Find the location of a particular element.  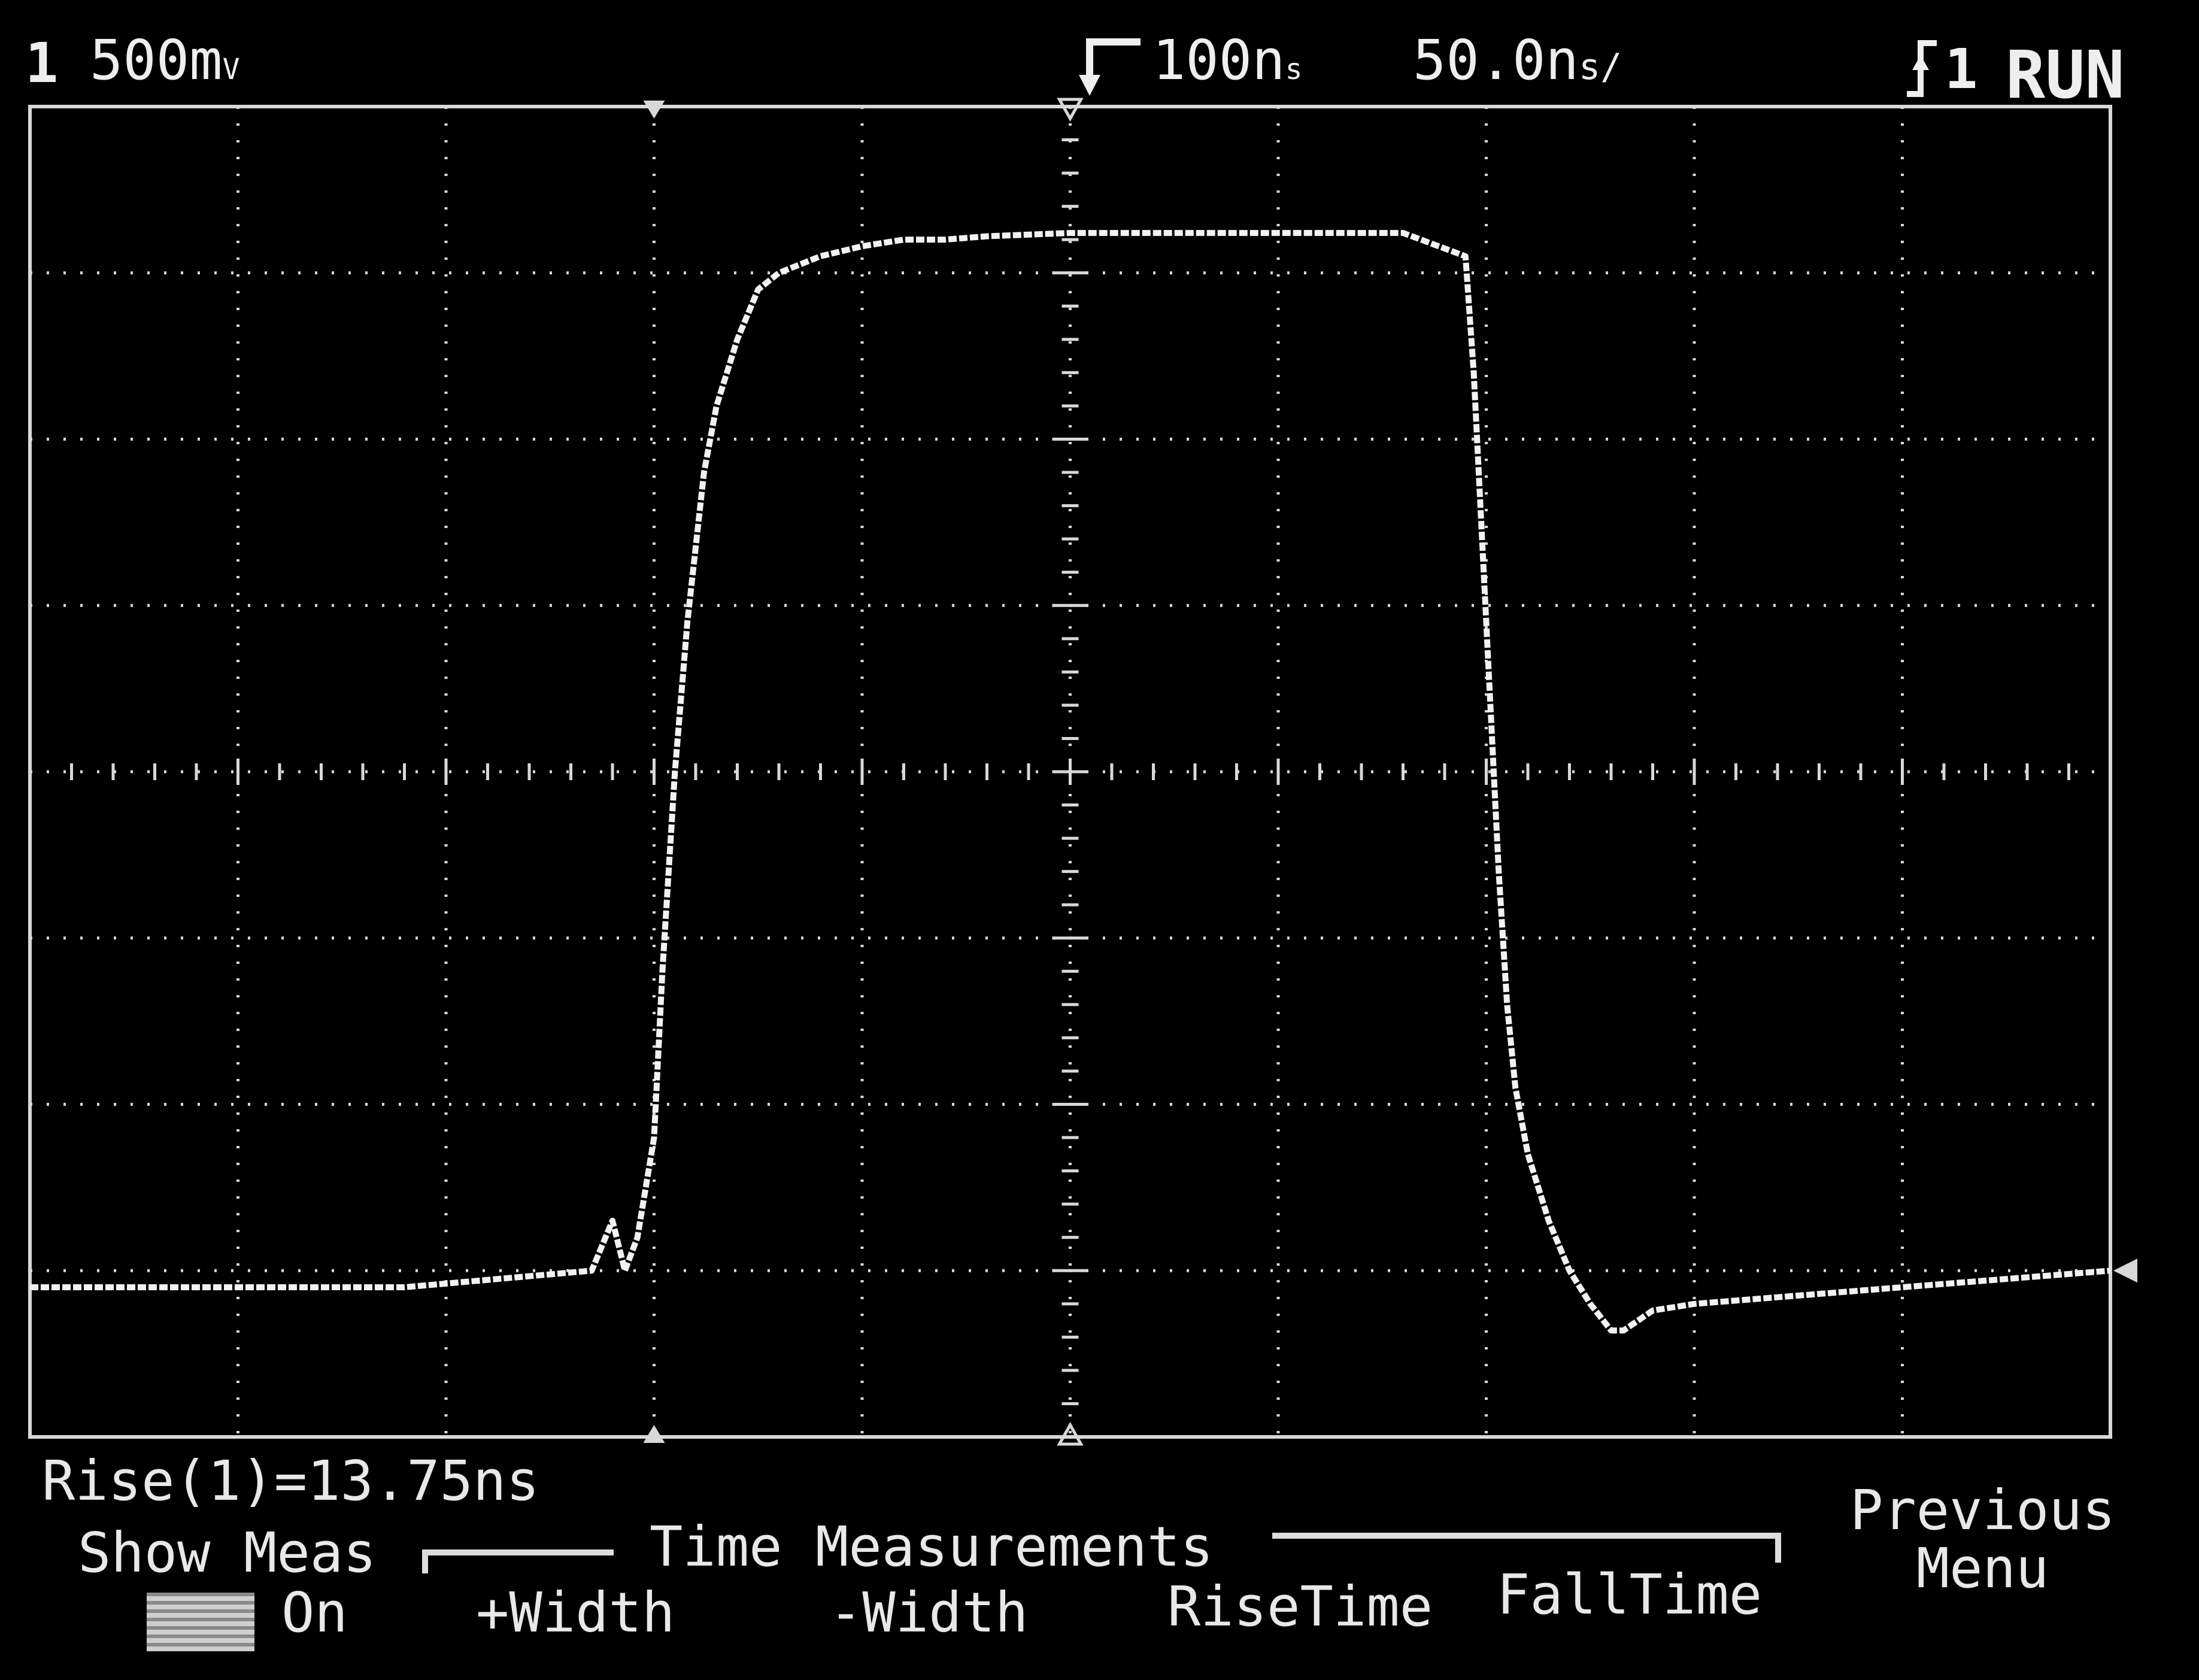

trigger-position-marker-top is located at coordinates (654, 110).